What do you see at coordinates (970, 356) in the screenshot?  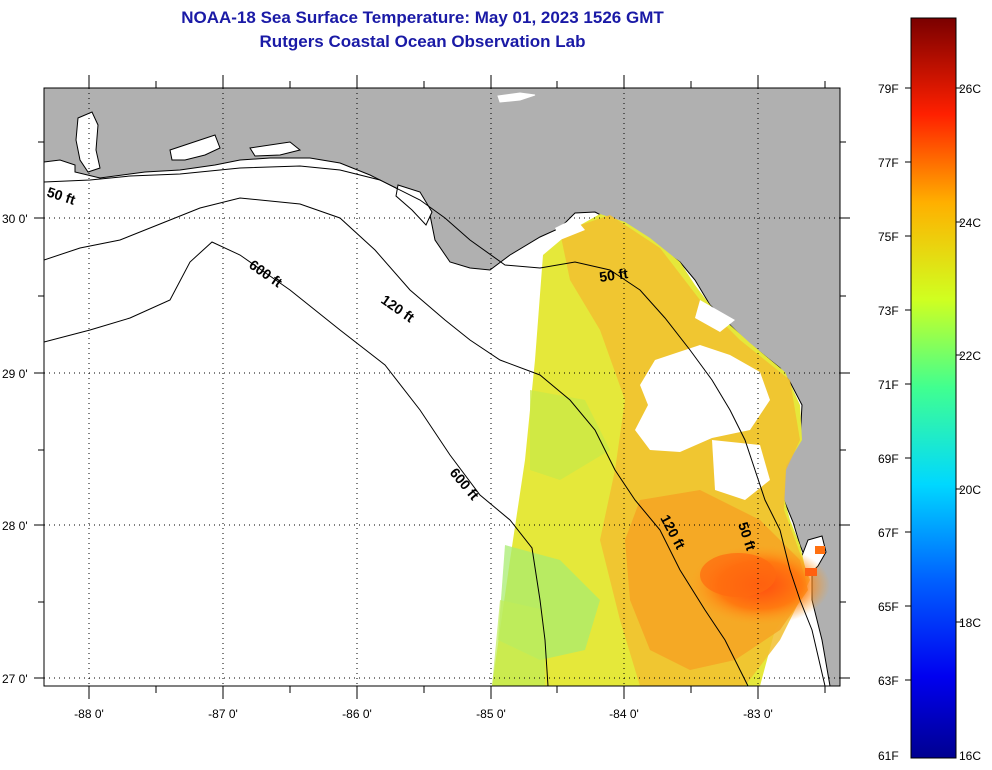 I see `colorbar-label-c: 22C` at bounding box center [970, 356].